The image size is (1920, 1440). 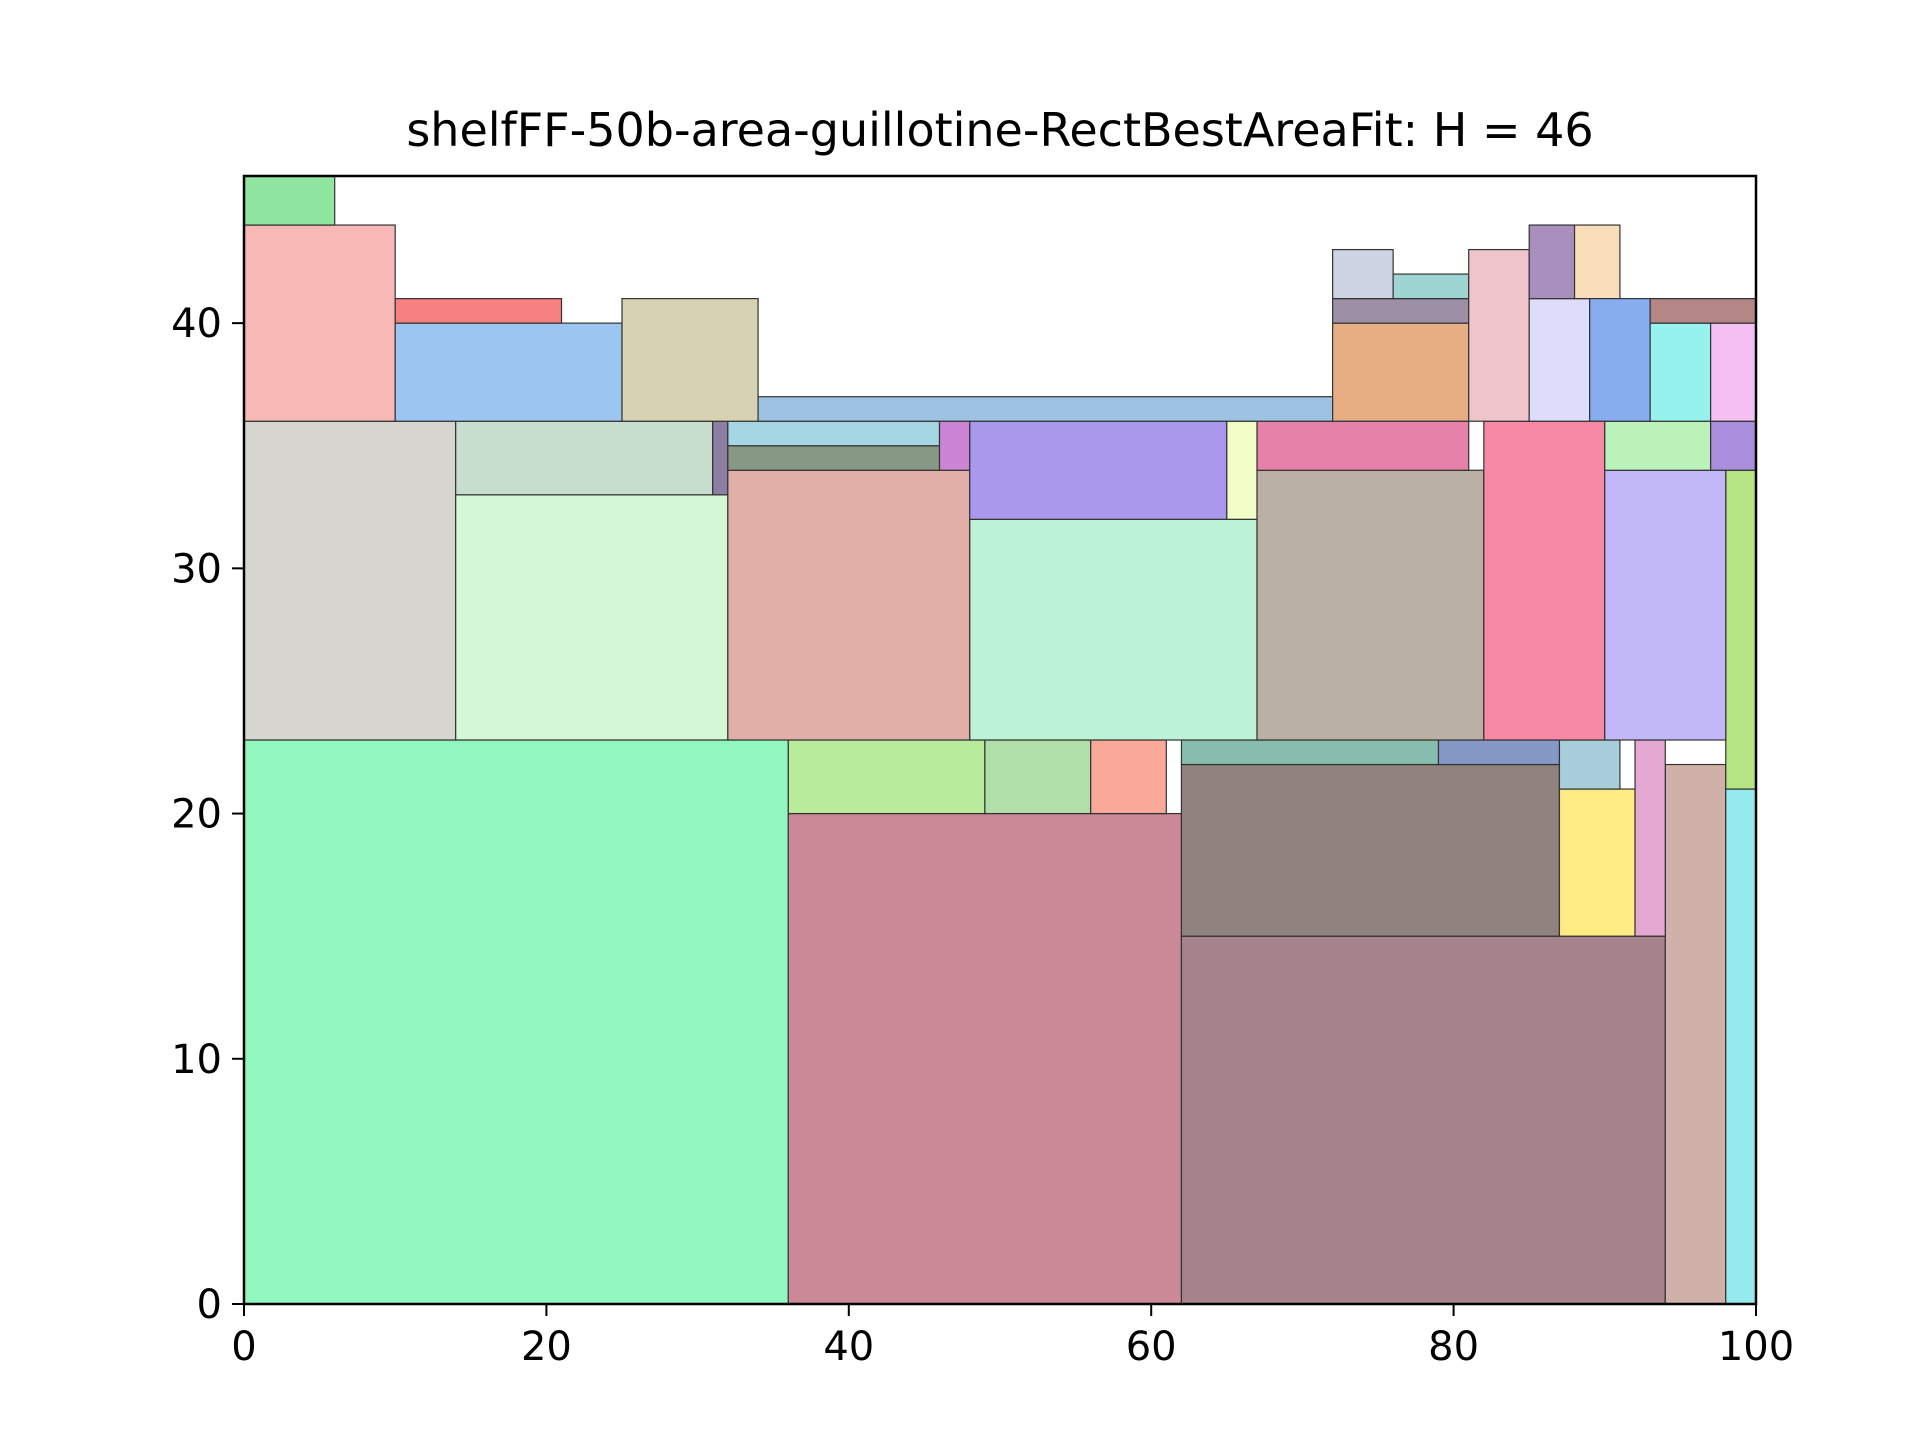 What do you see at coordinates (1756, 1347) in the screenshot?
I see `x-tick-label: 100` at bounding box center [1756, 1347].